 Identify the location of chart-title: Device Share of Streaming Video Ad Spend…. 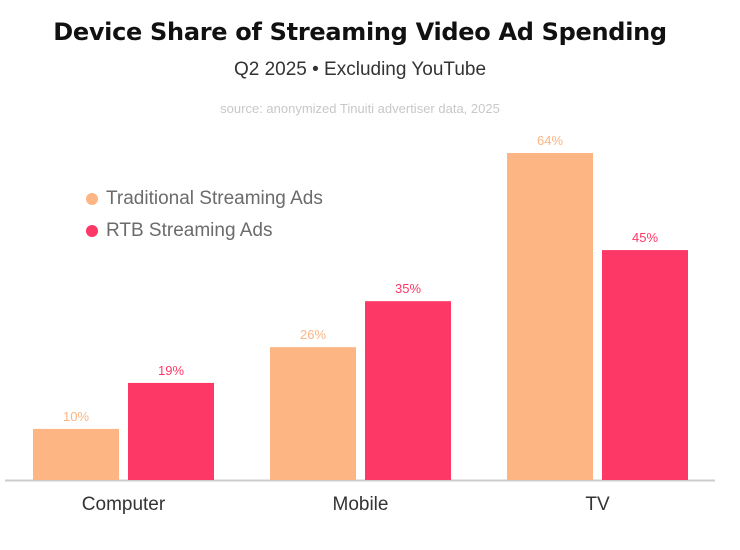
(360, 32).